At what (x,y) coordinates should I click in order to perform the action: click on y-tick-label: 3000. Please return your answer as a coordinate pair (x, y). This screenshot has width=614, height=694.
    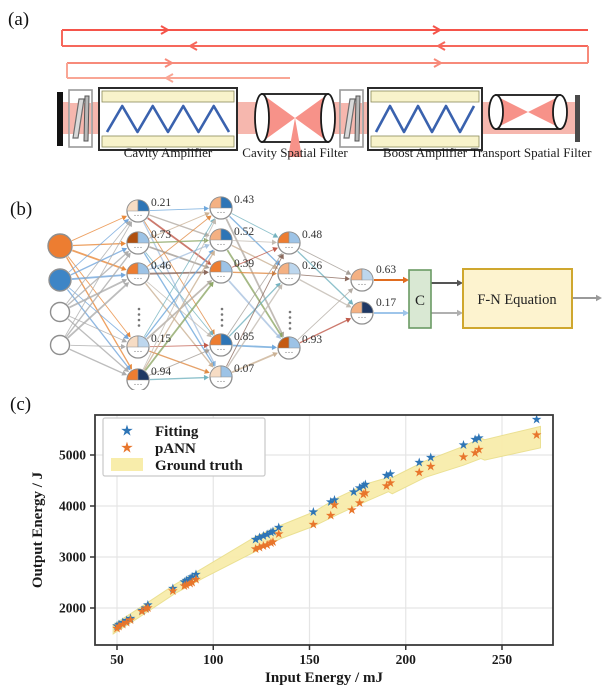
    Looking at the image, I should click on (72, 557).